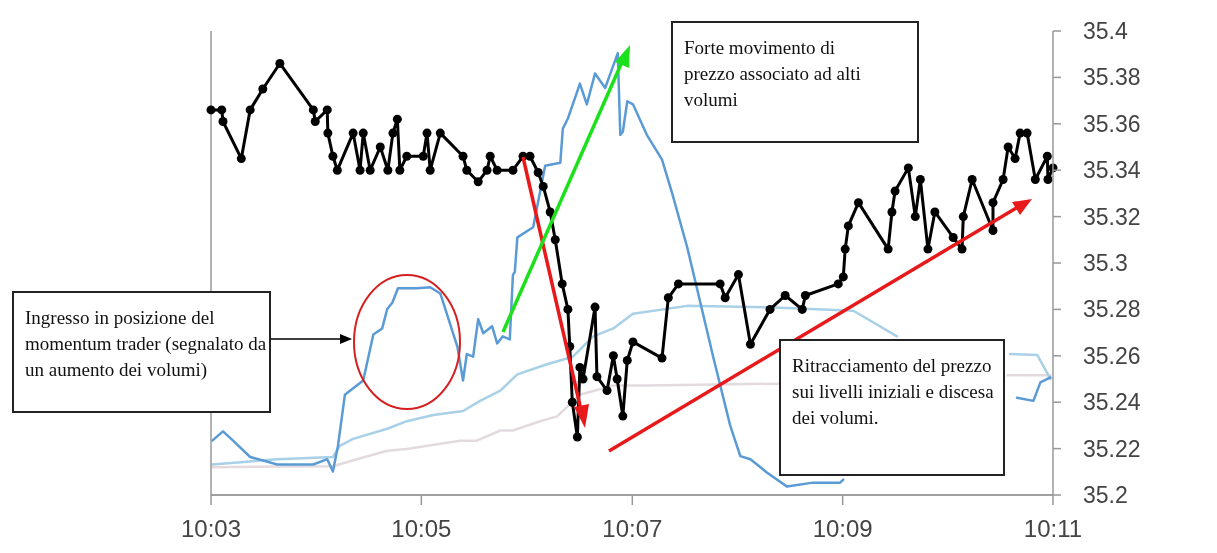 The height and width of the screenshot is (553, 1217). What do you see at coordinates (211, 528) in the screenshot?
I see `x-tick-label: 10:03` at bounding box center [211, 528].